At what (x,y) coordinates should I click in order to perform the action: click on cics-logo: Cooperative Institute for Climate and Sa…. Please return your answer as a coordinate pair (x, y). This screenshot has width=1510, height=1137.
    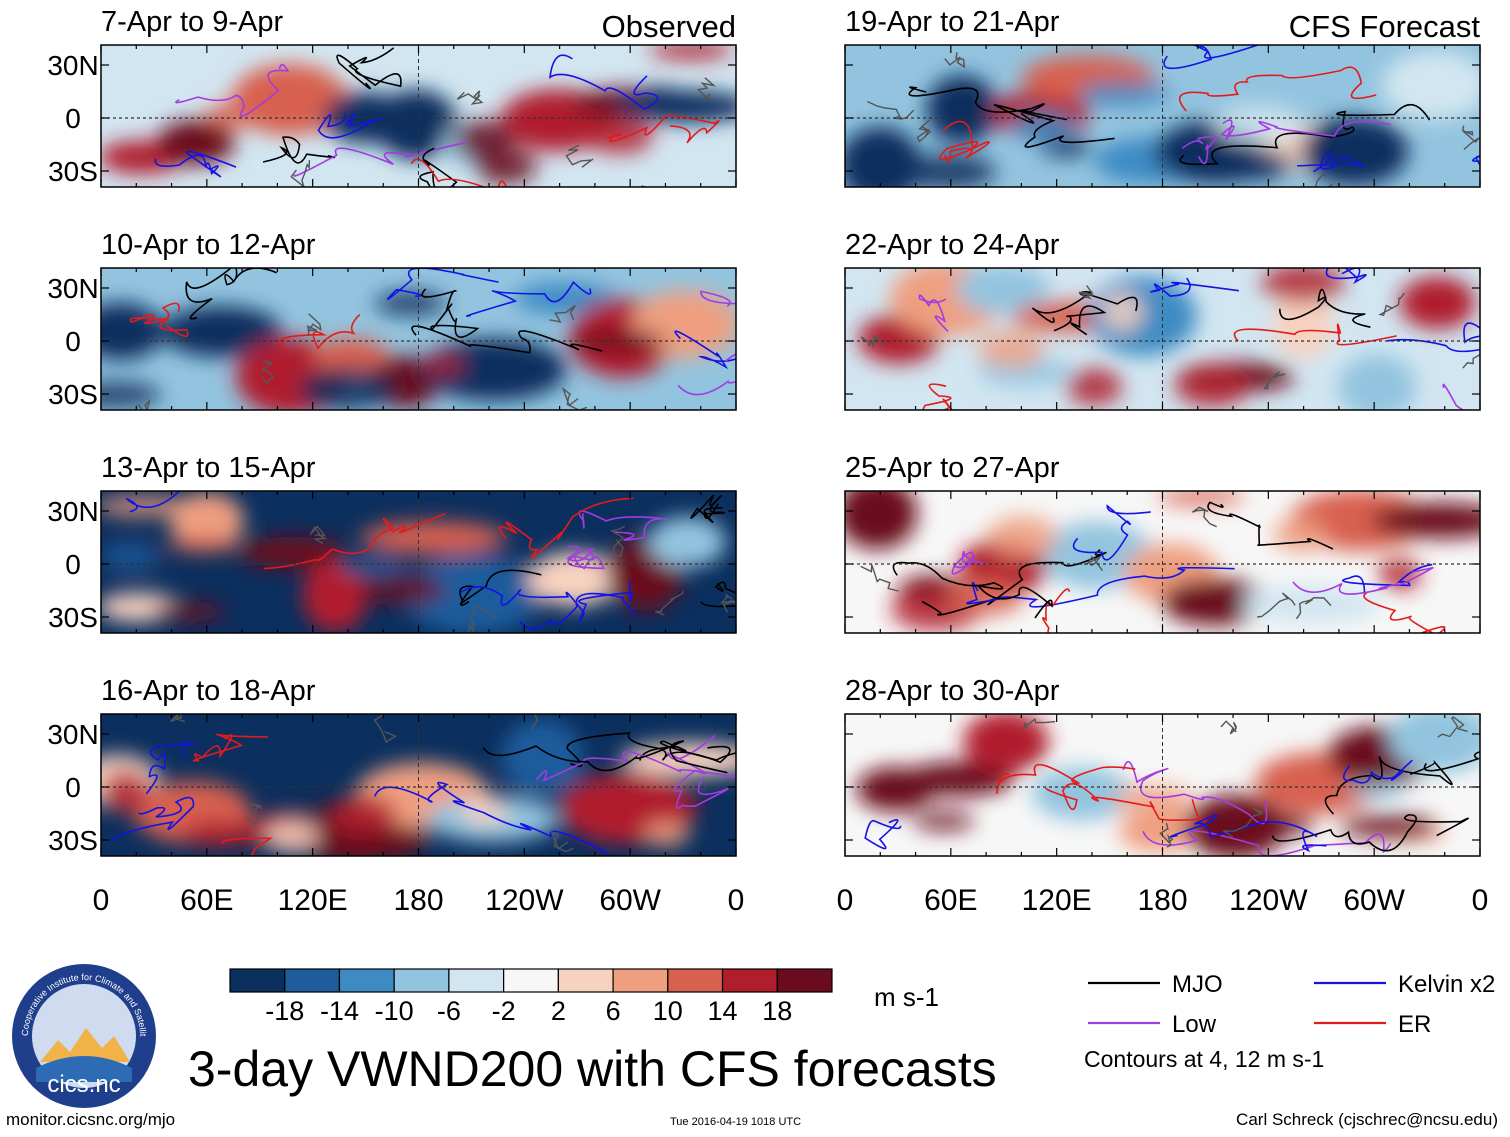
    Looking at the image, I should click on (82, 1032).